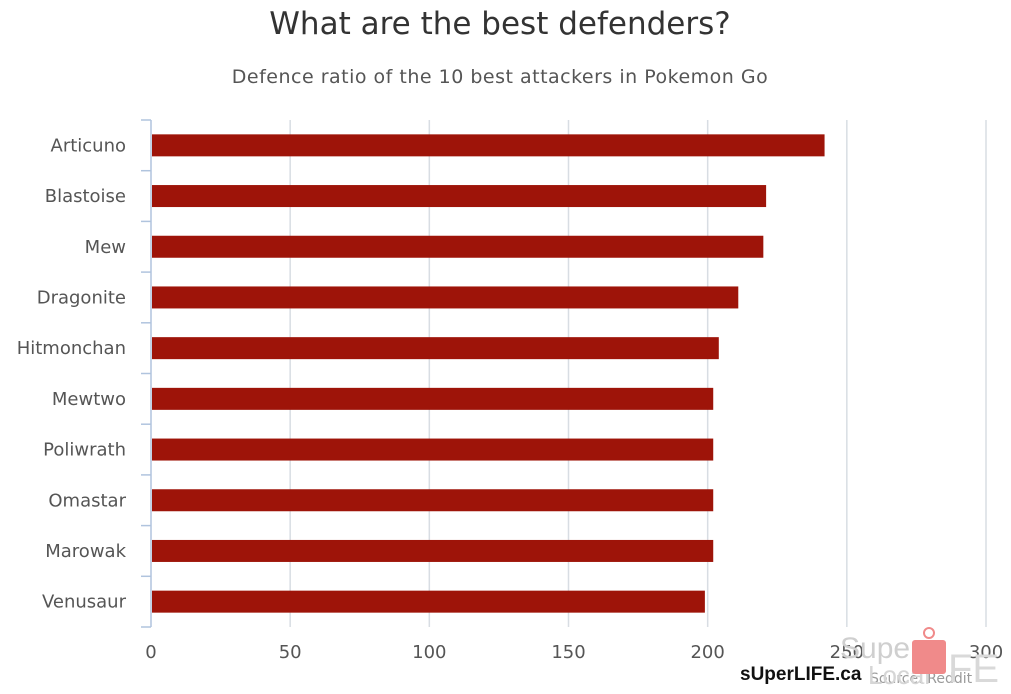  Describe the element at coordinates (973, 667) in the screenshot. I see `svg-text: FE` at that location.